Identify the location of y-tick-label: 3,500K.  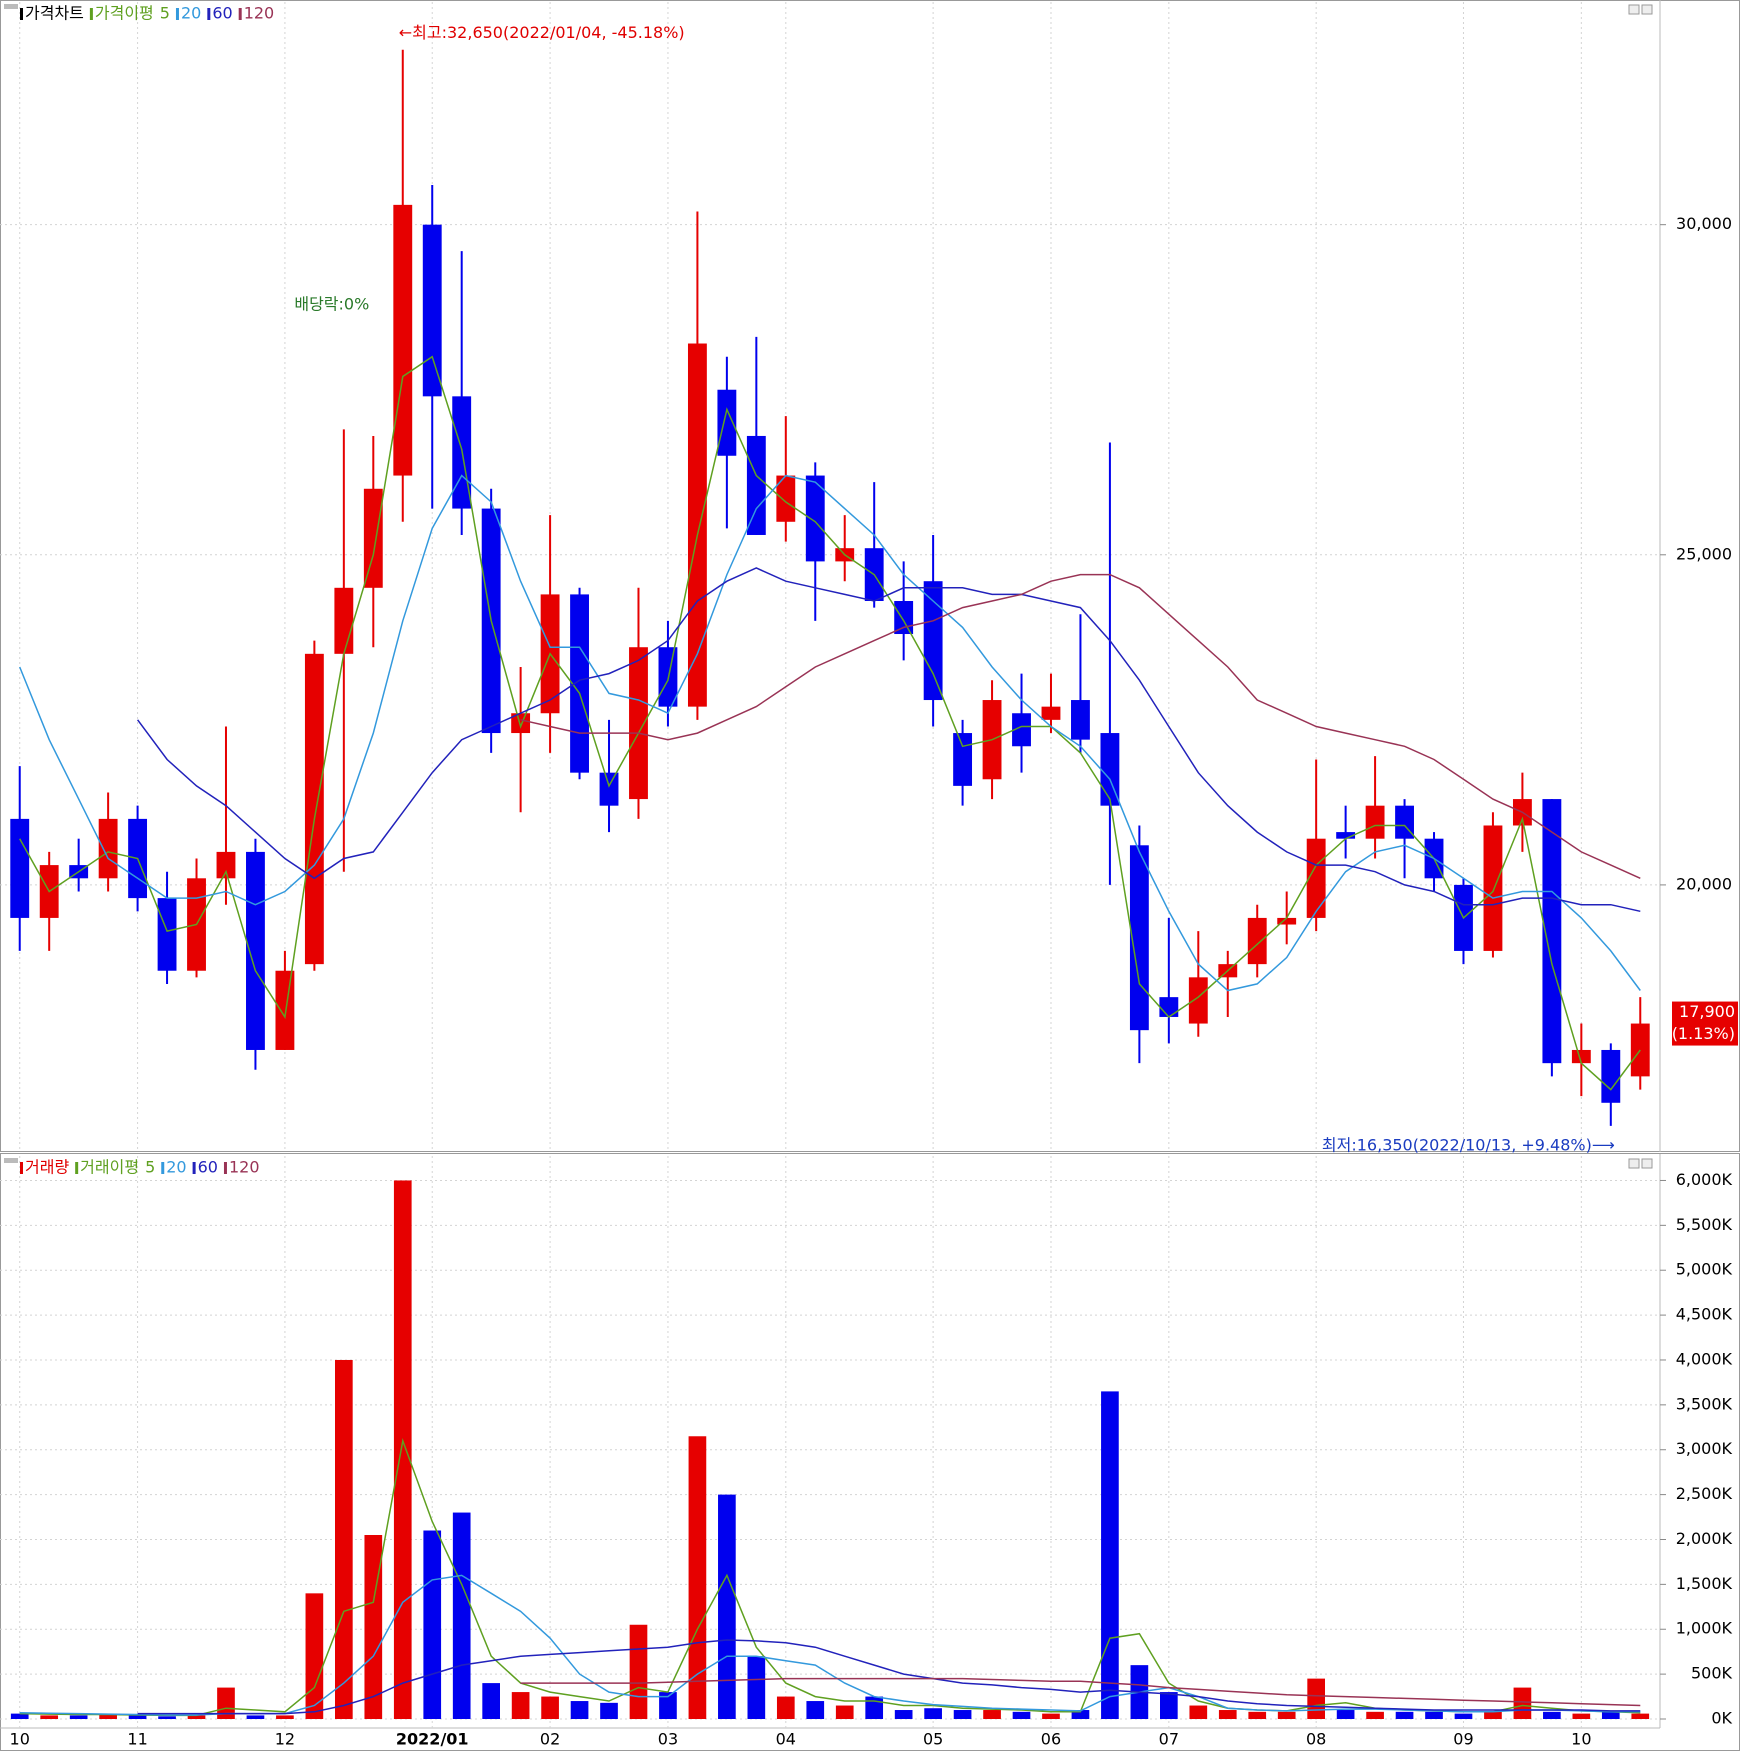
(1704, 1403).